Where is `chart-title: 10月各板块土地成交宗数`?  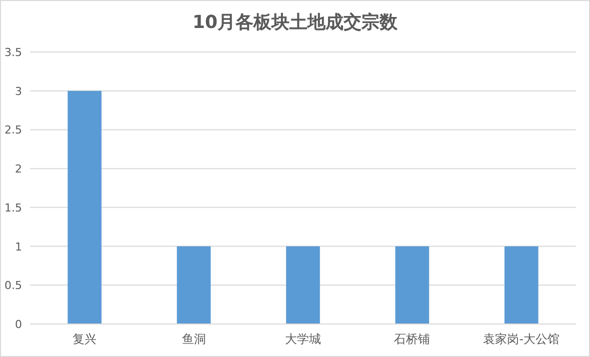 chart-title: 10月各板块土地成交宗数 is located at coordinates (295, 22).